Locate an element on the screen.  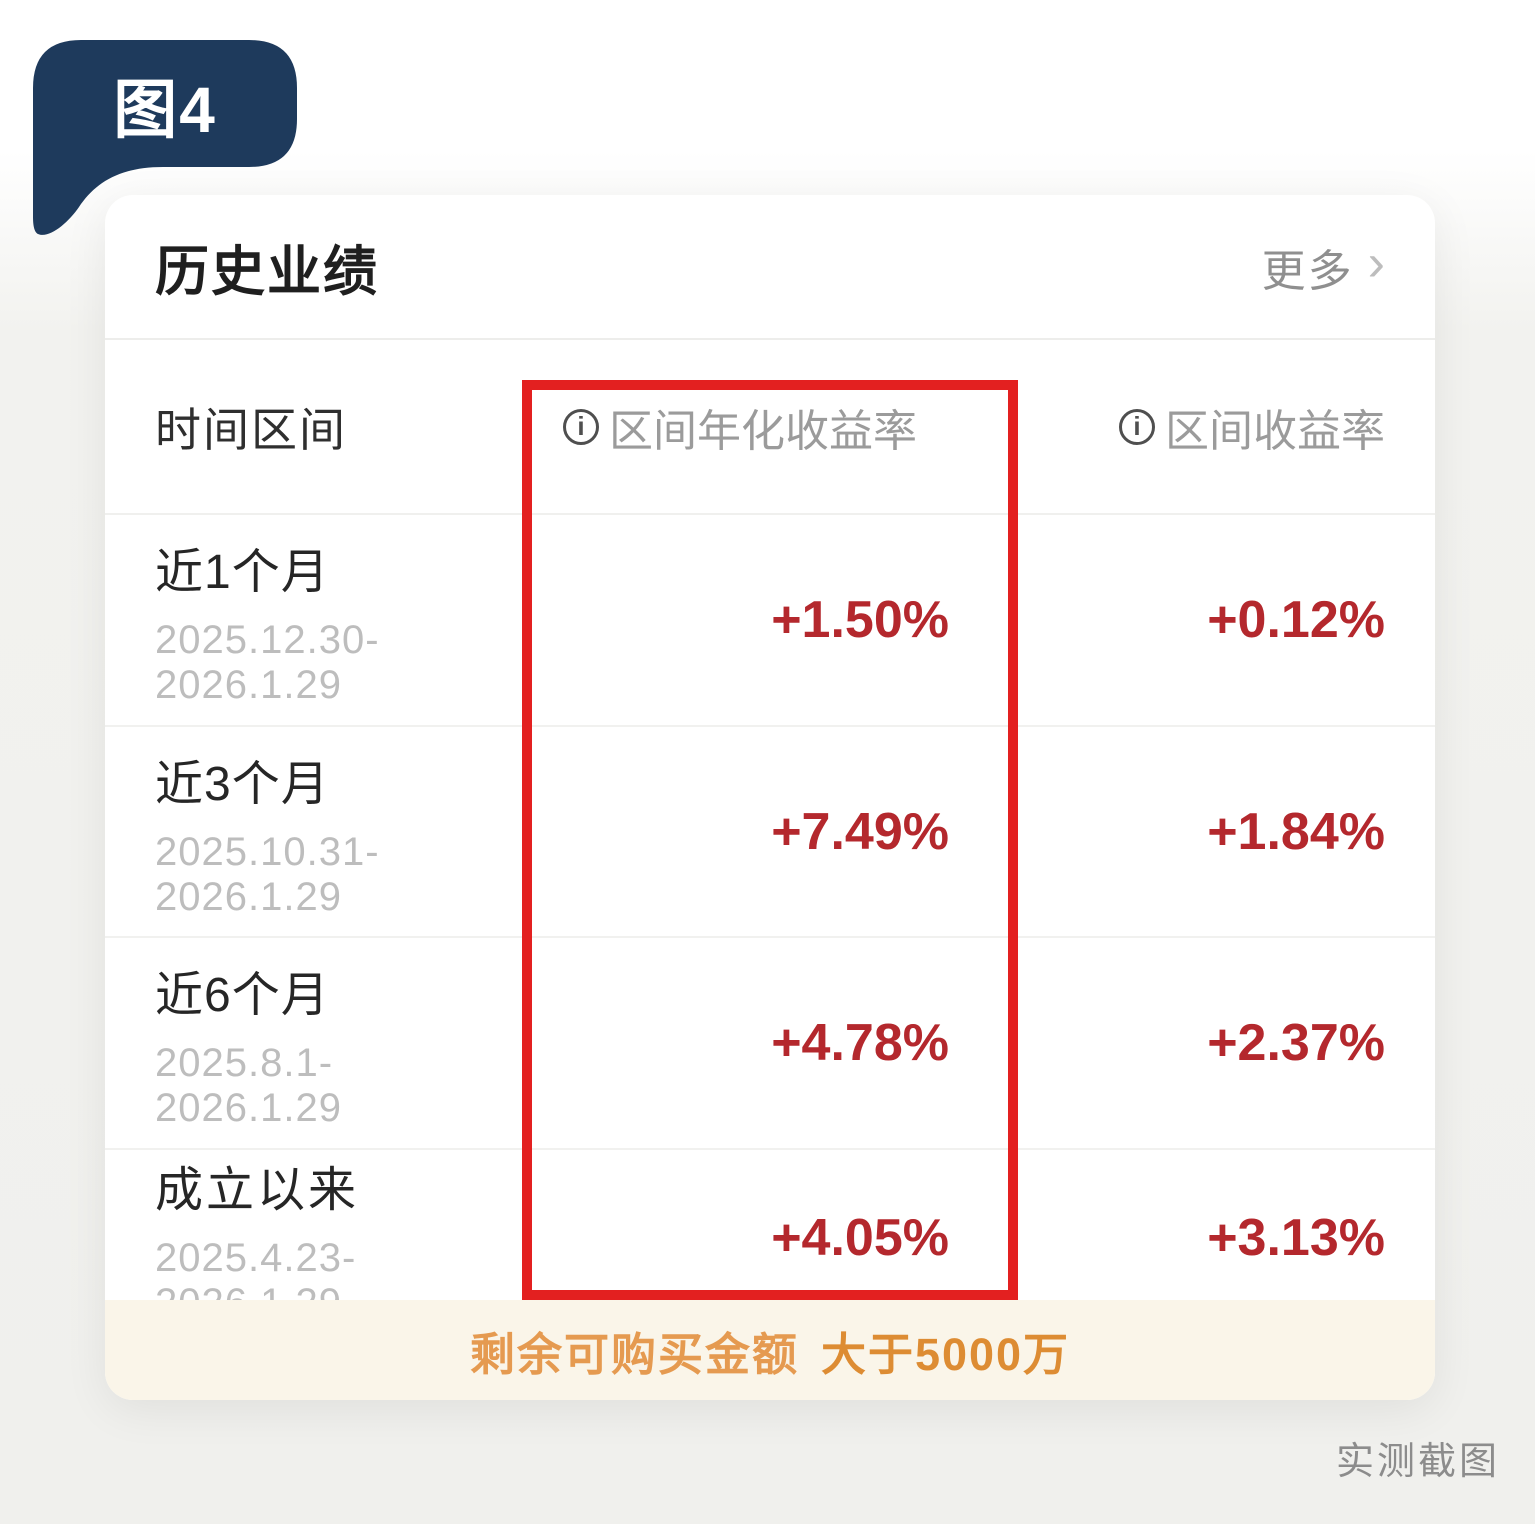
period-label: 近6个月 is located at coordinates (242, 995).